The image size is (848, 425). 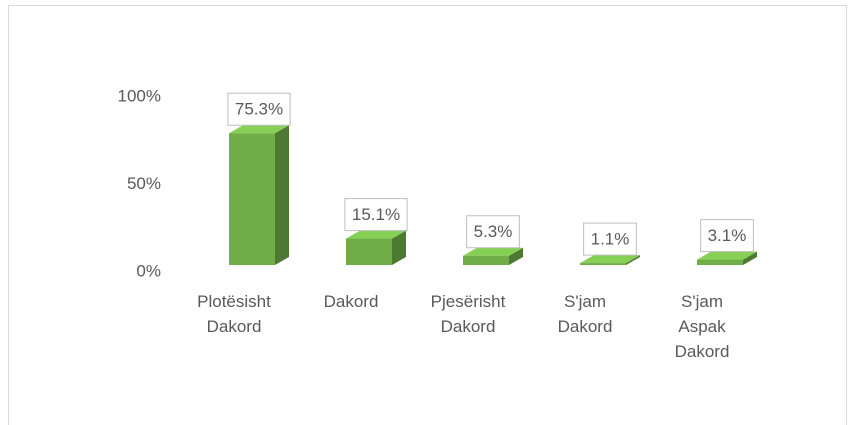 I want to click on x-tick-label: Dakord, so click(x=351, y=301).